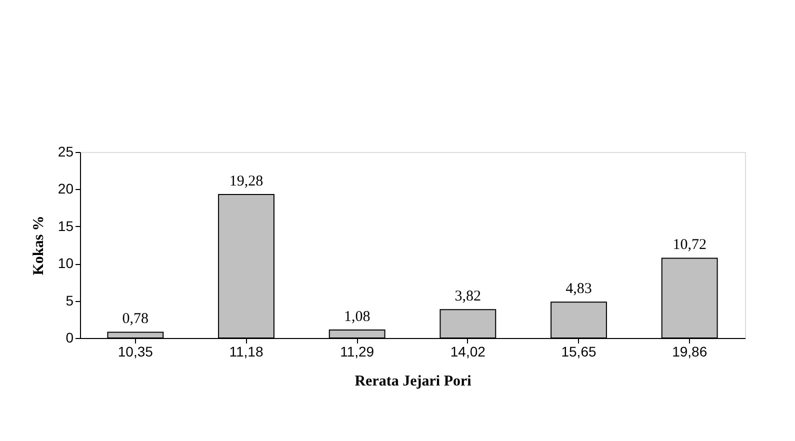  What do you see at coordinates (468, 352) in the screenshot?
I see `x-tick-label: 14,02` at bounding box center [468, 352].